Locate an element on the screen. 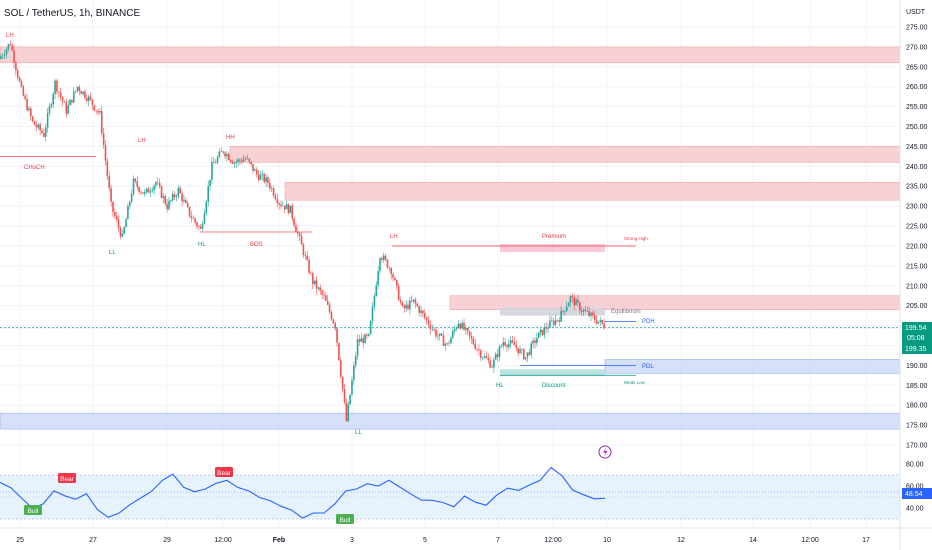  rsi-tick-label: 60.00 is located at coordinates (915, 487).